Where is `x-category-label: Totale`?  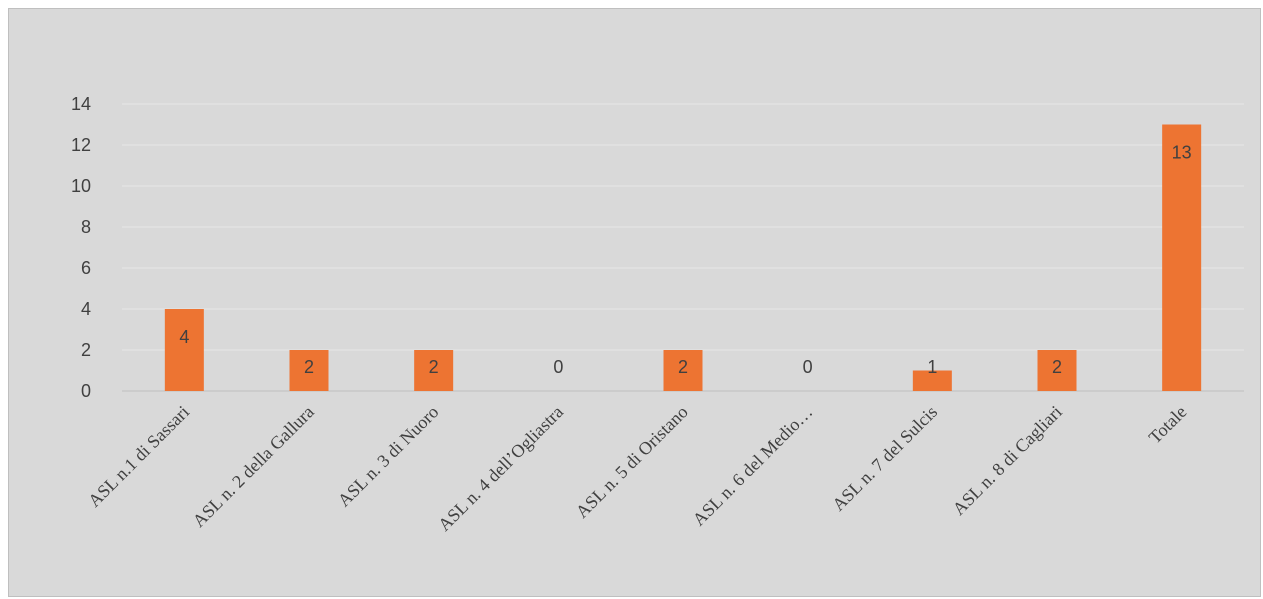 x-category-label: Totale is located at coordinates (1168, 425).